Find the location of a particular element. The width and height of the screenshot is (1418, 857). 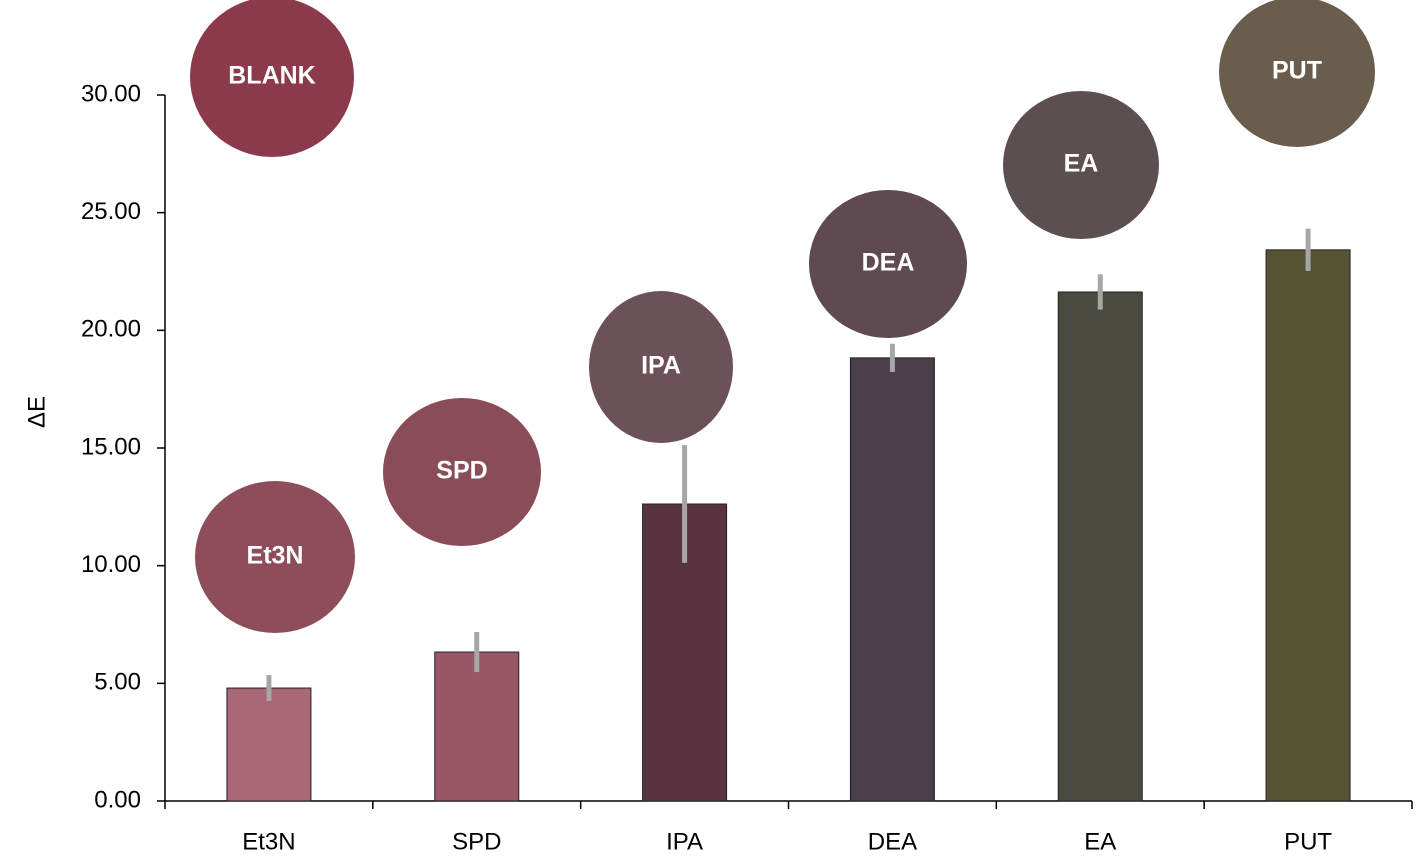

x-tick-label: IPA is located at coordinates (684, 841).